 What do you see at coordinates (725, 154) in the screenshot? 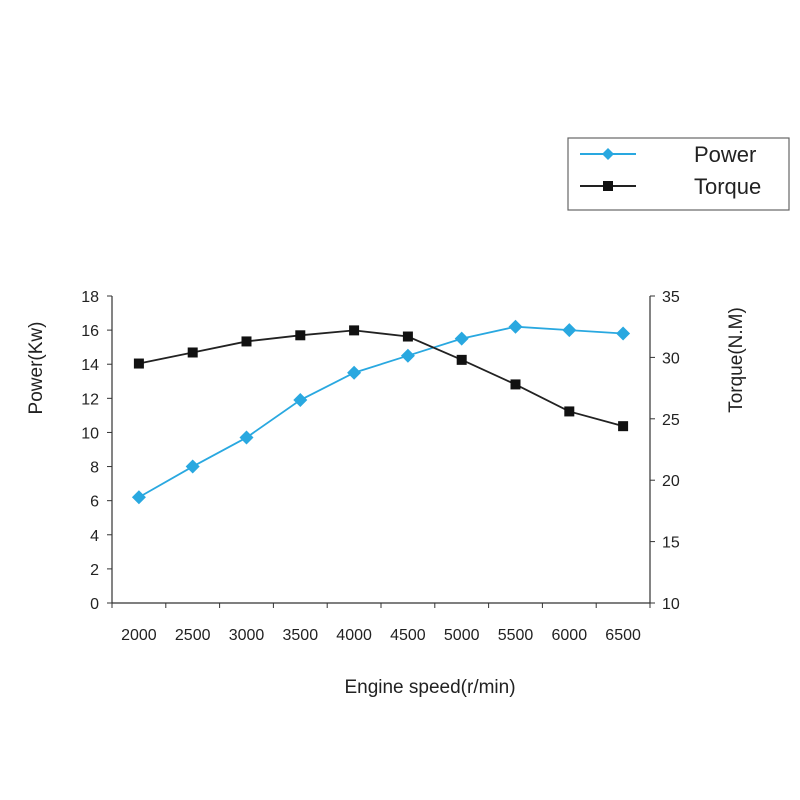
I see `legend-power-label: Power` at bounding box center [725, 154].